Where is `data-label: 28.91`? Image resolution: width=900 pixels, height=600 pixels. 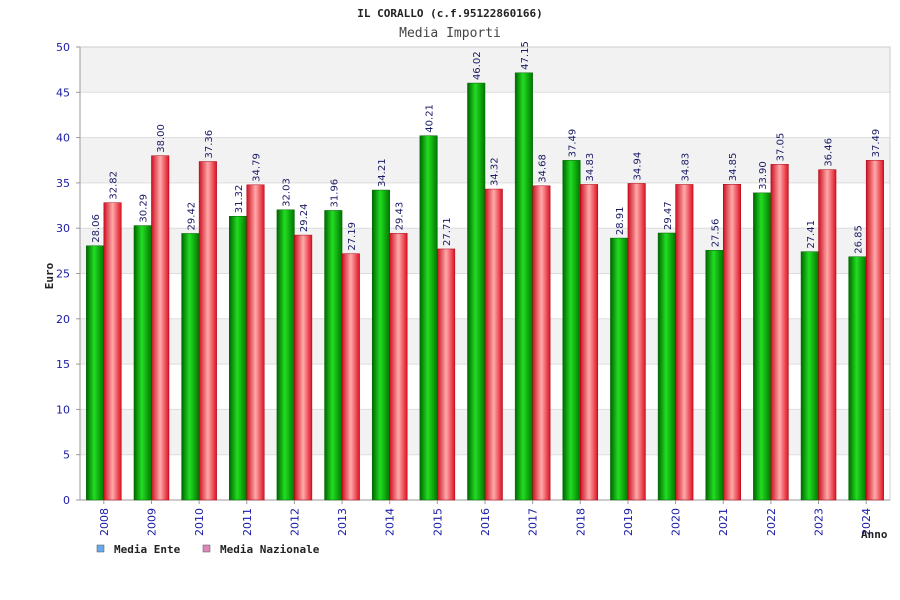 data-label: 28.91 is located at coordinates (620, 220).